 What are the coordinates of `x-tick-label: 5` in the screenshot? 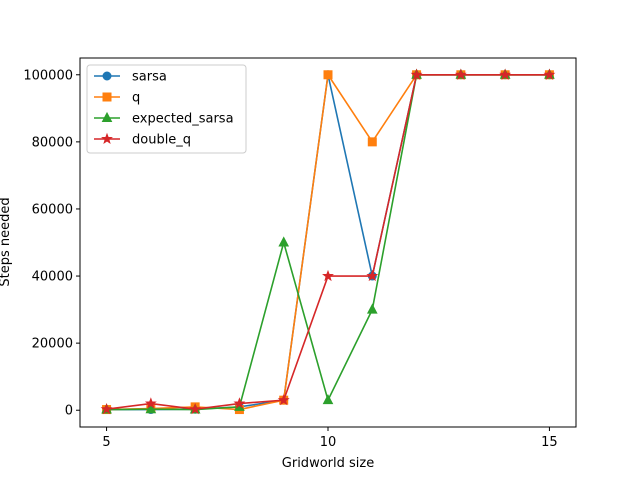 It's located at (106, 442).